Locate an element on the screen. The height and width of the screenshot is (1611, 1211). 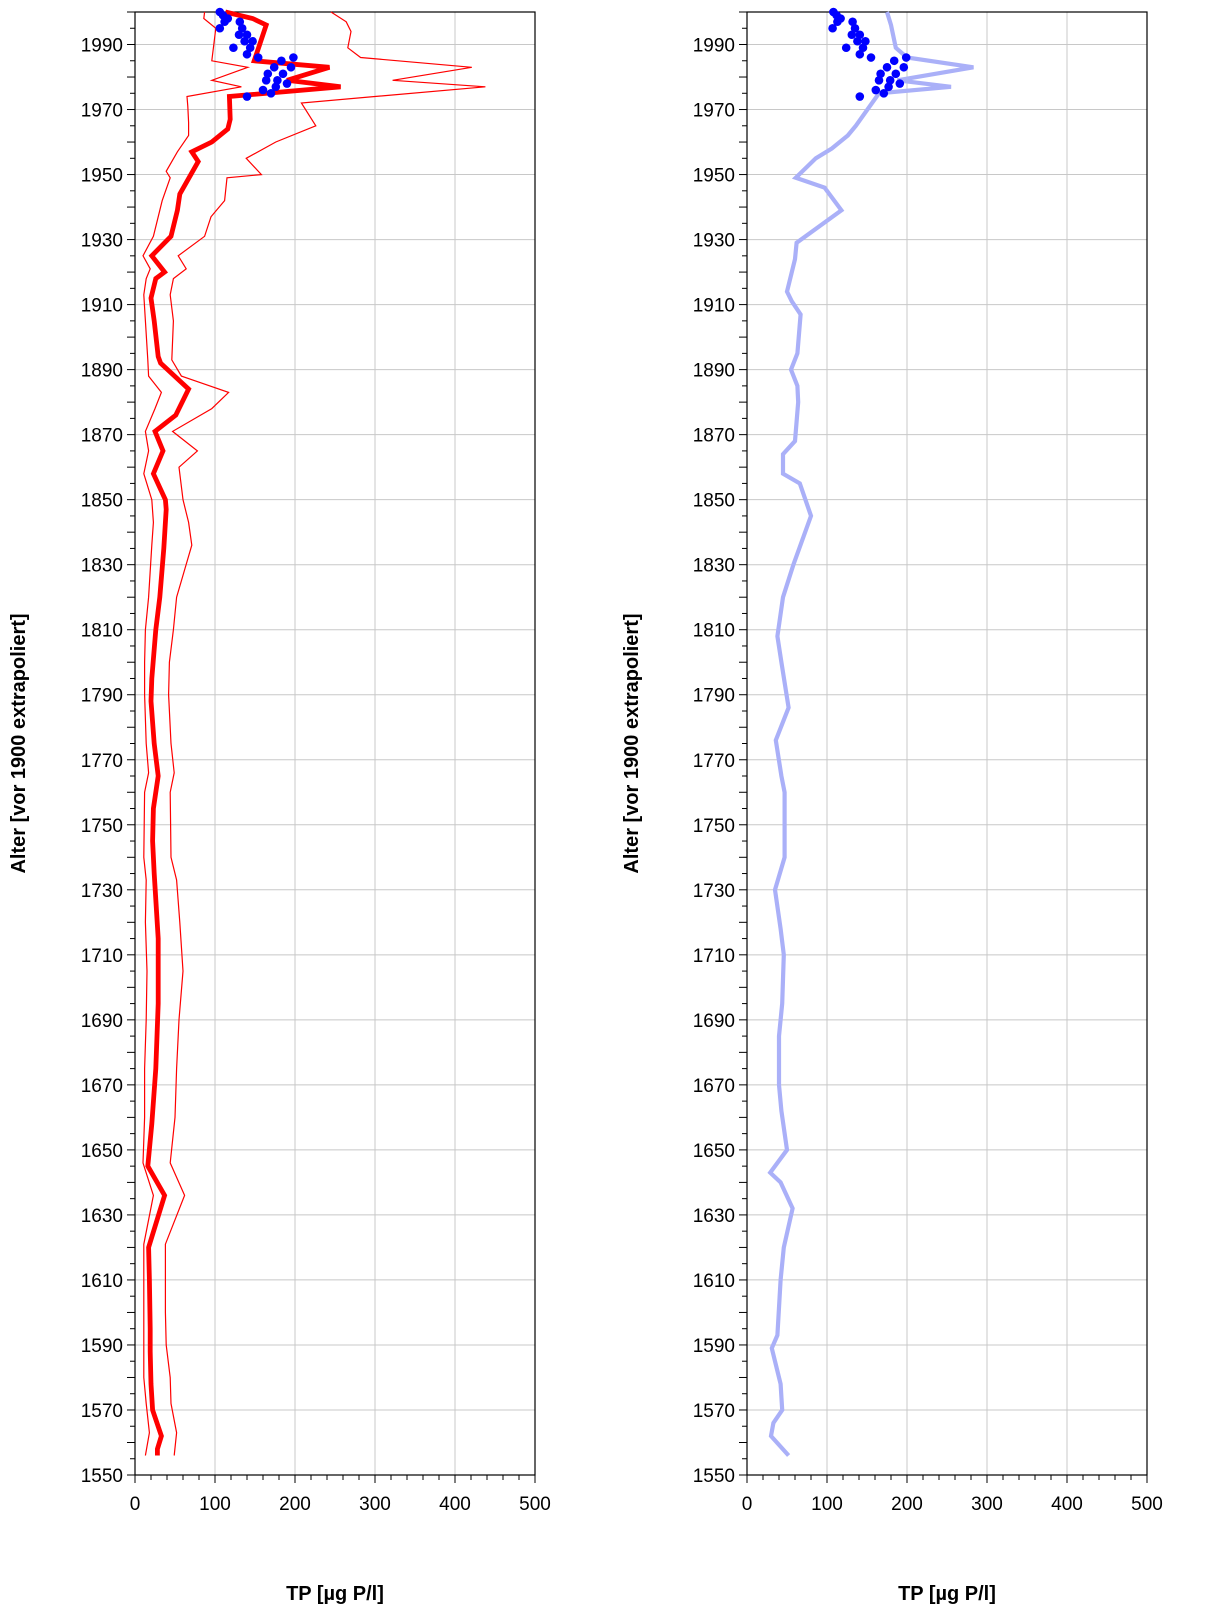
y-tick-label: 1650 is located at coordinates (102, 1151).